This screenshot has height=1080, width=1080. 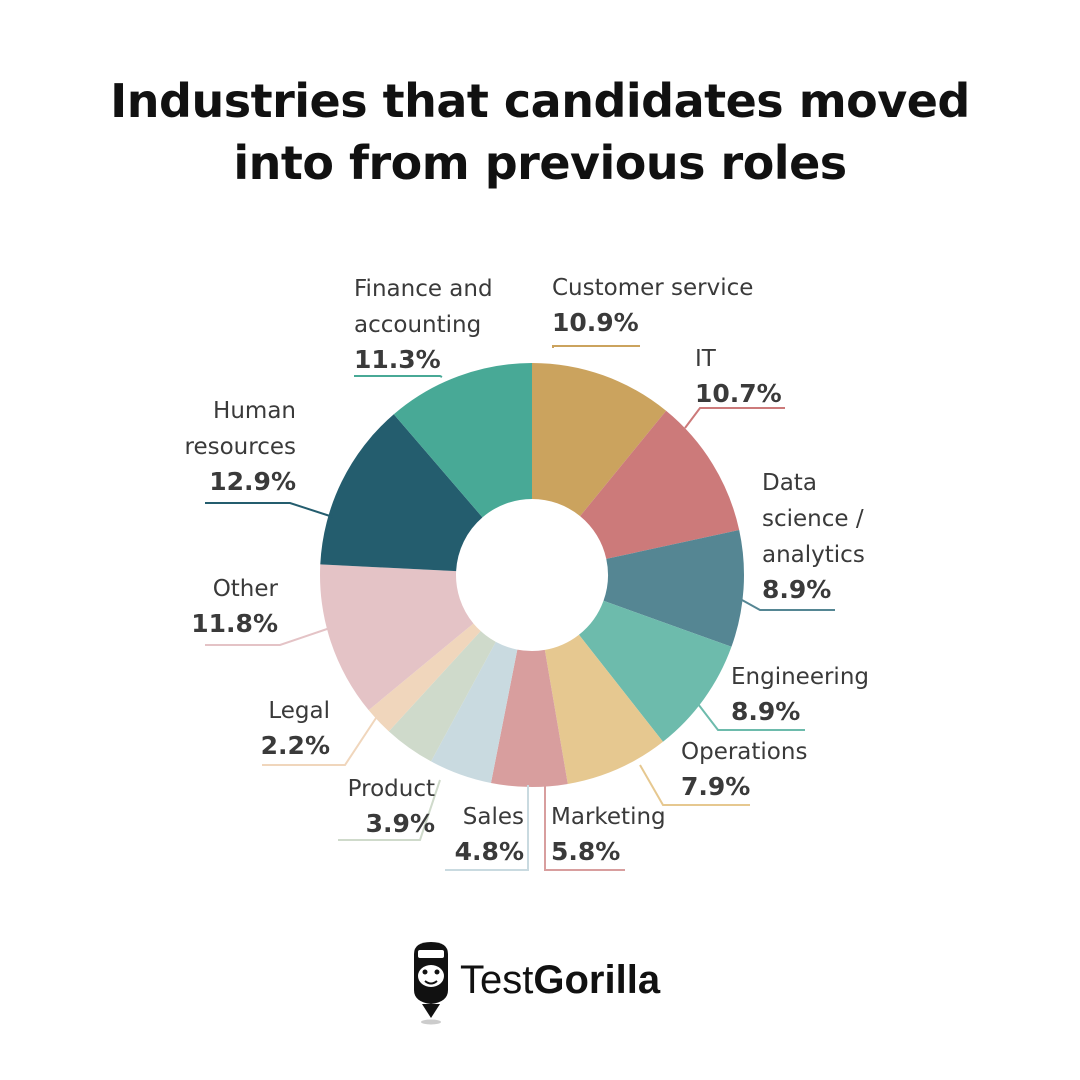 What do you see at coordinates (254, 411) in the screenshot?
I see `label-human-resources-line-1: Human` at bounding box center [254, 411].